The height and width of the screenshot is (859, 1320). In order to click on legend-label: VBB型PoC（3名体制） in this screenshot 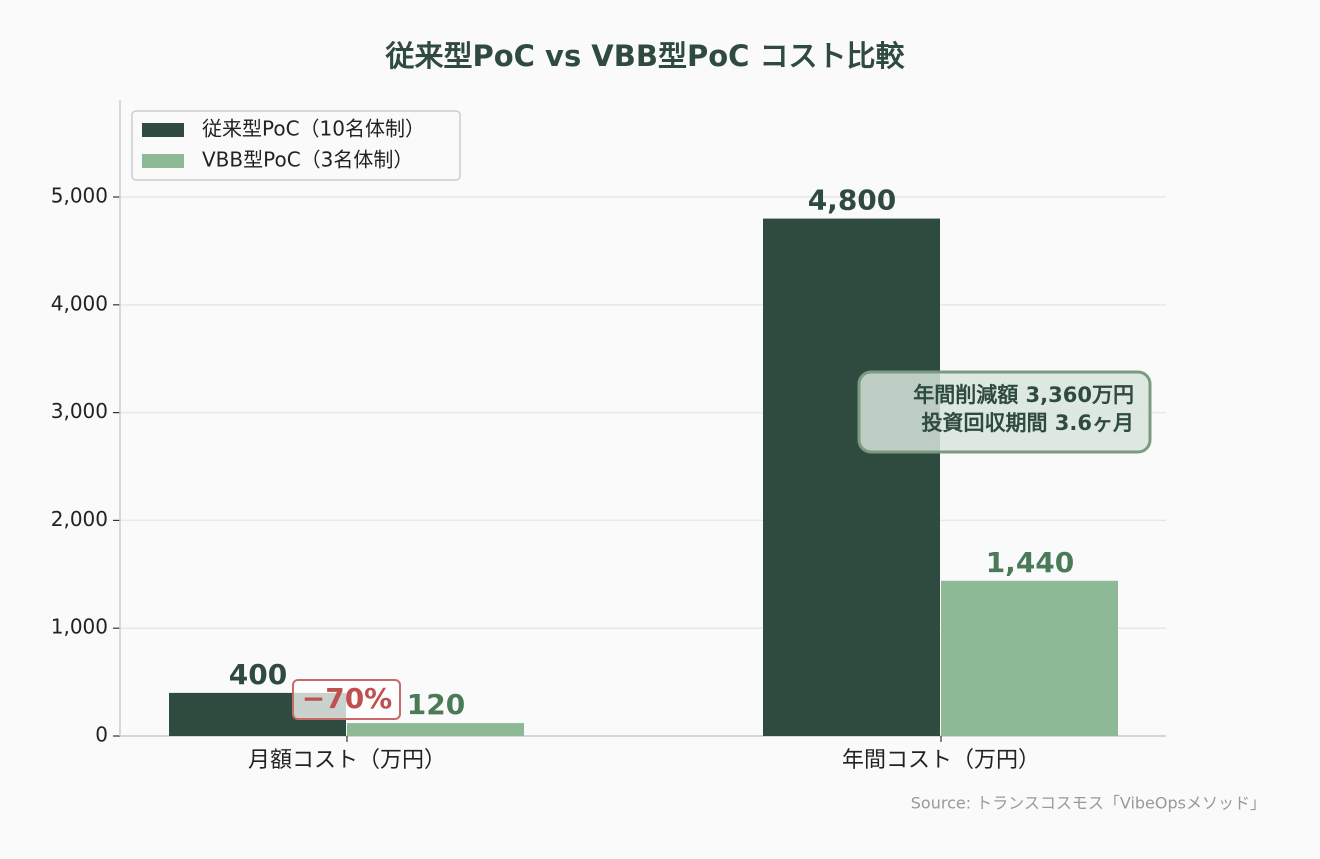, I will do `click(307, 160)`.